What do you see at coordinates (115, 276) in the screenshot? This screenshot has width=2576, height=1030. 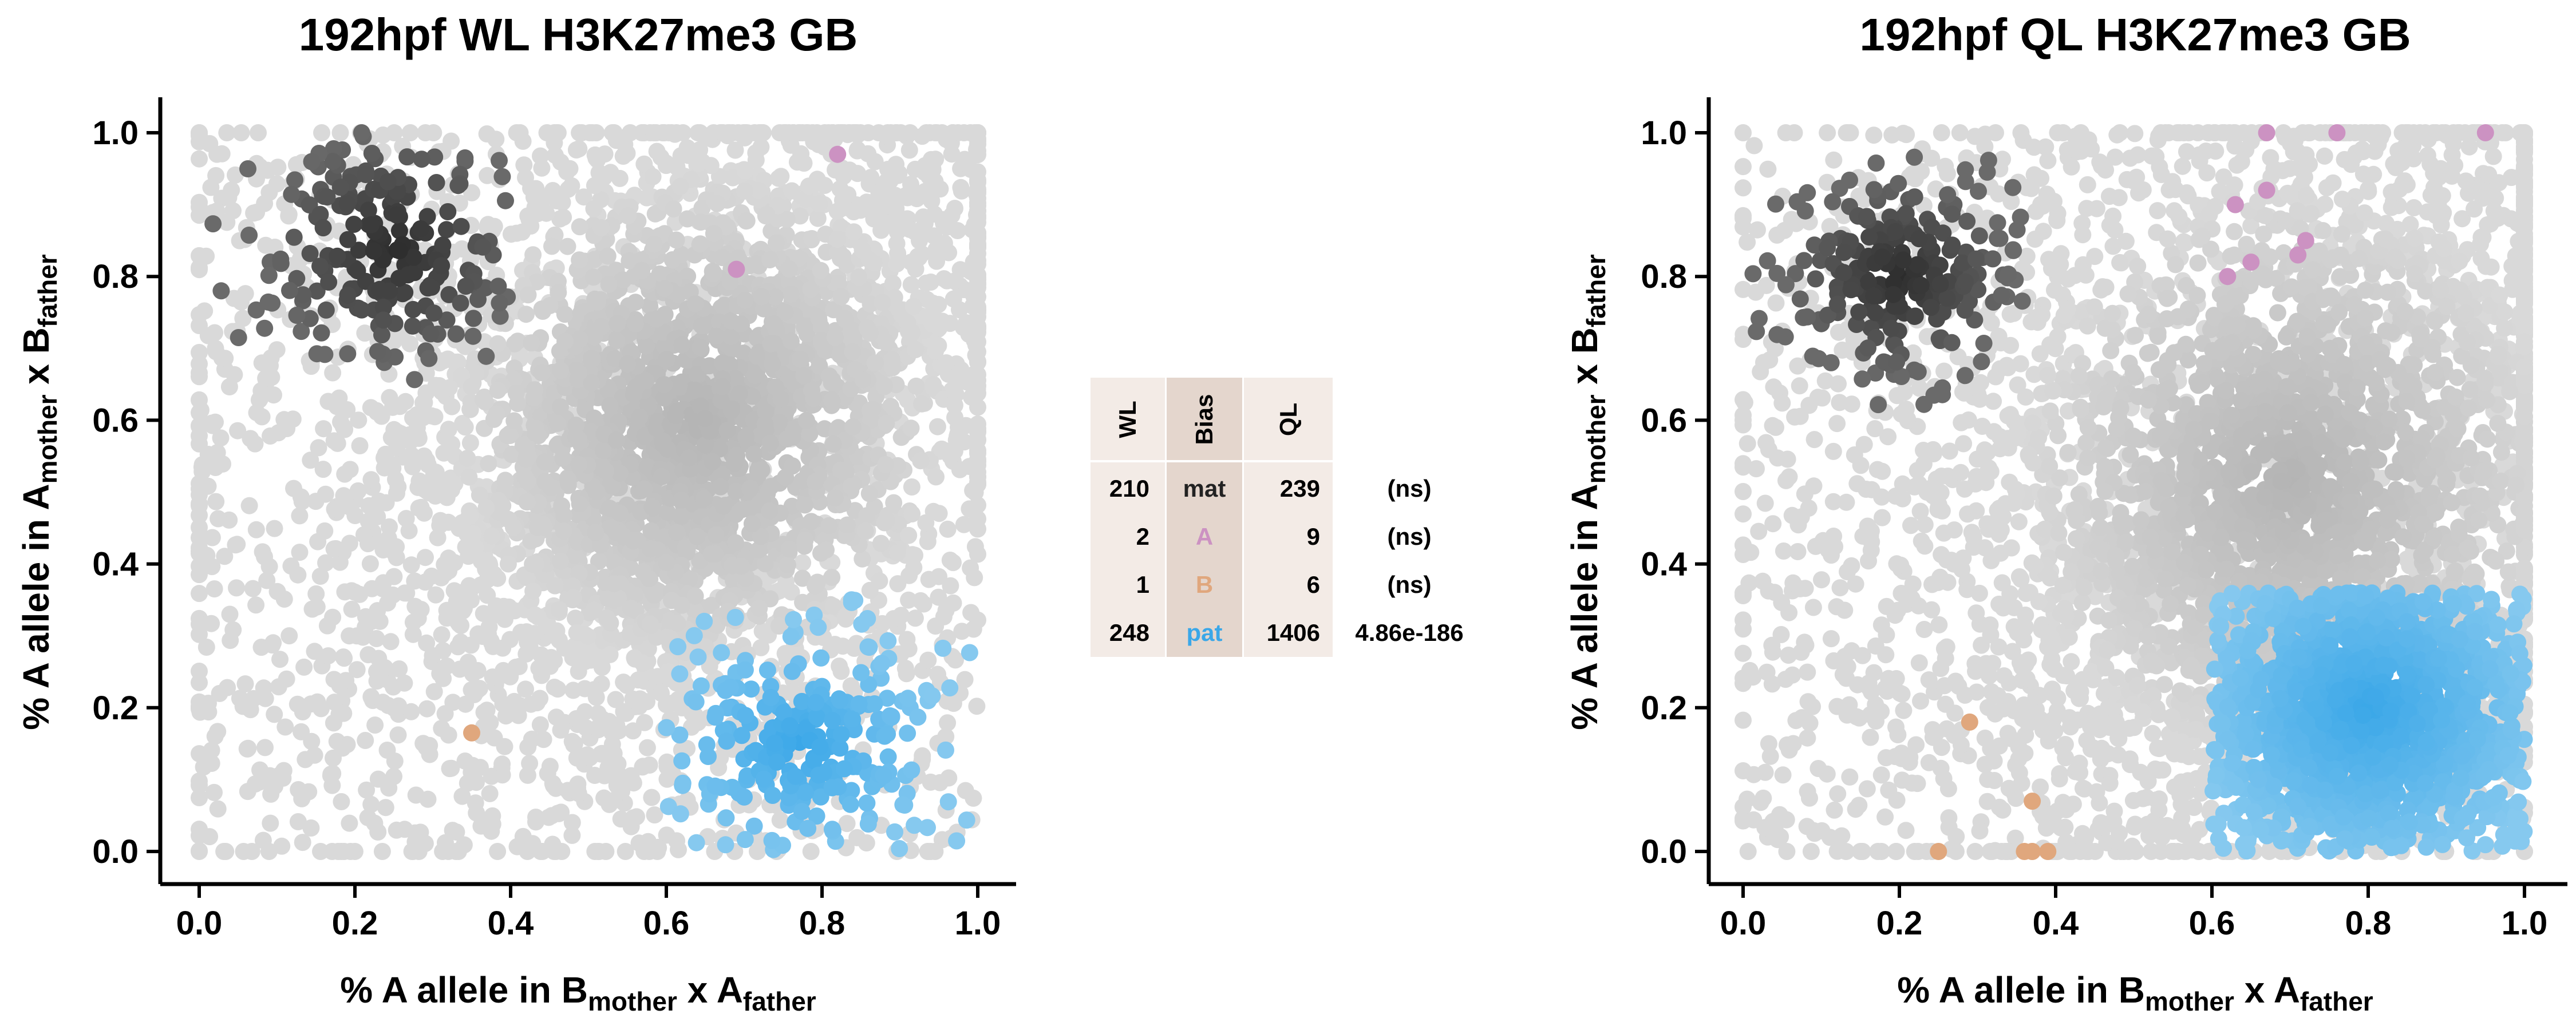 I see `y-tick-label: 0.8` at bounding box center [115, 276].